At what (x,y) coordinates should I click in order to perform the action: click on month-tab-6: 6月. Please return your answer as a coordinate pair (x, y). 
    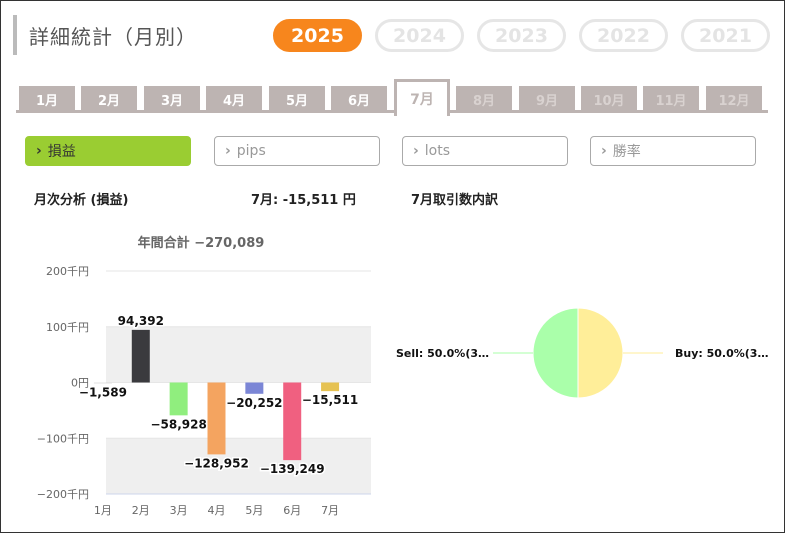
    Looking at the image, I should click on (359, 99).